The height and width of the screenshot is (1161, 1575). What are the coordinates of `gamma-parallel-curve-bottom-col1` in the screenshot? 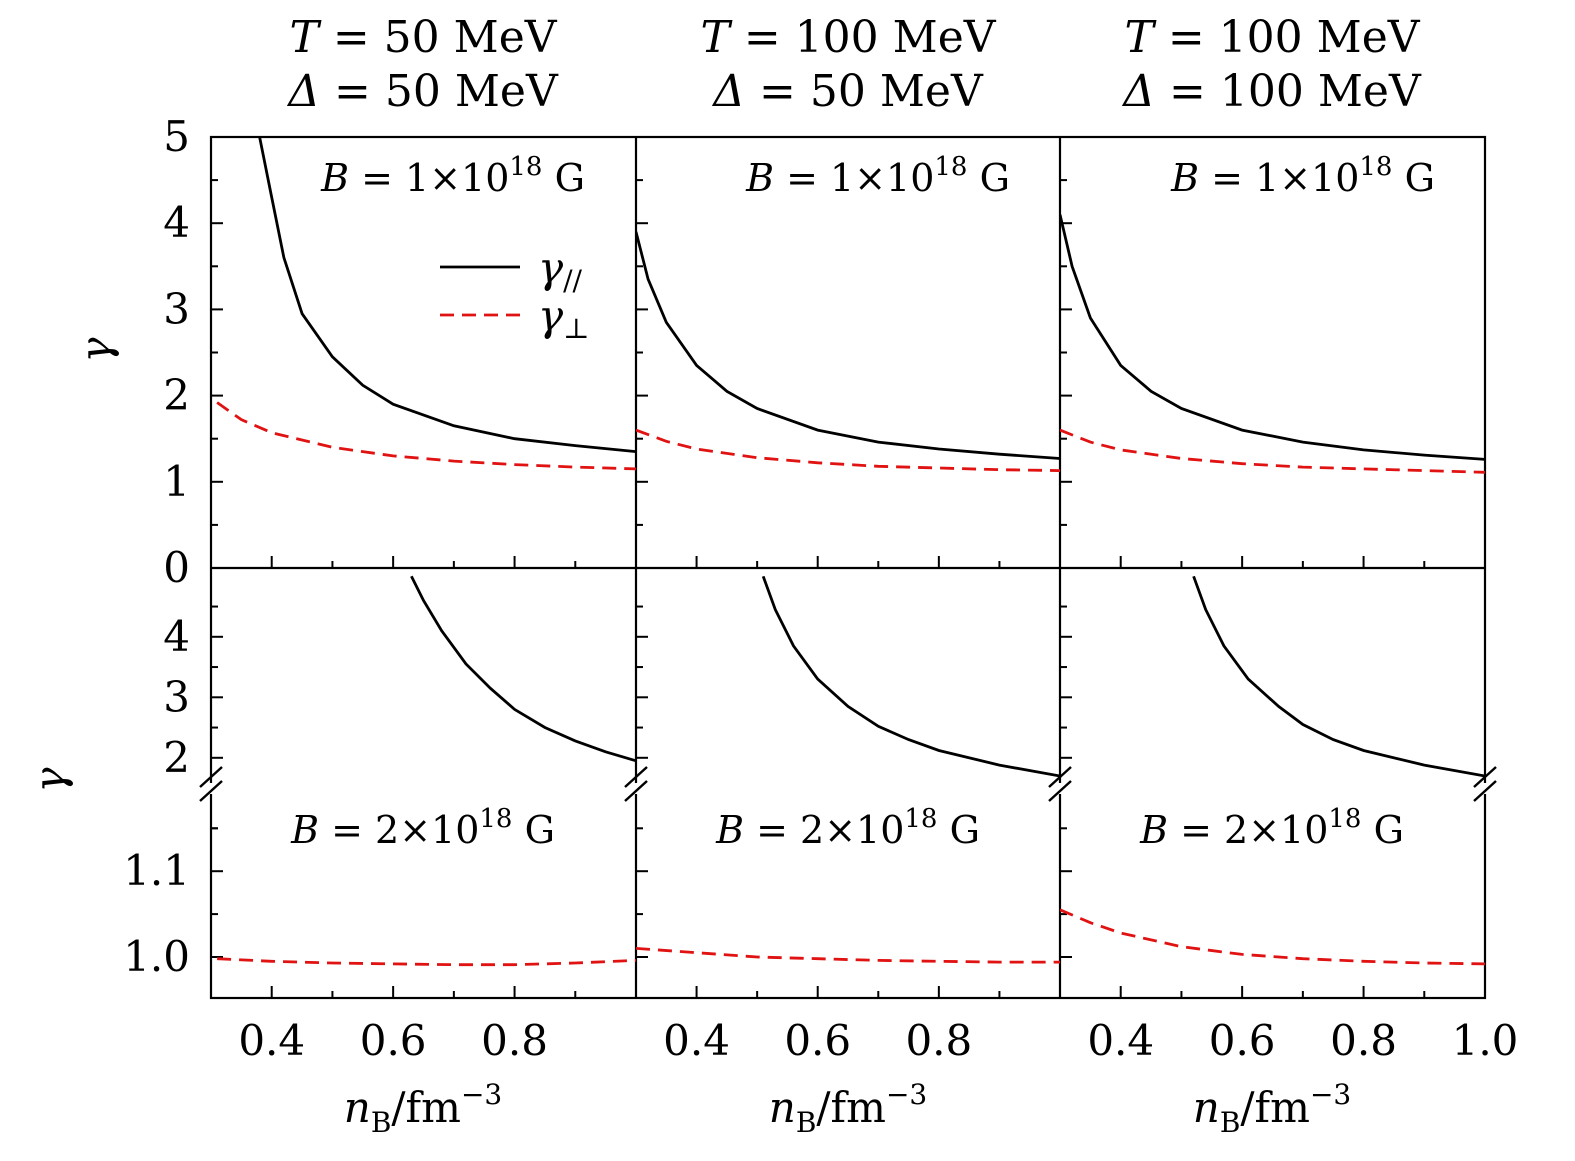 It's located at (523, 669).